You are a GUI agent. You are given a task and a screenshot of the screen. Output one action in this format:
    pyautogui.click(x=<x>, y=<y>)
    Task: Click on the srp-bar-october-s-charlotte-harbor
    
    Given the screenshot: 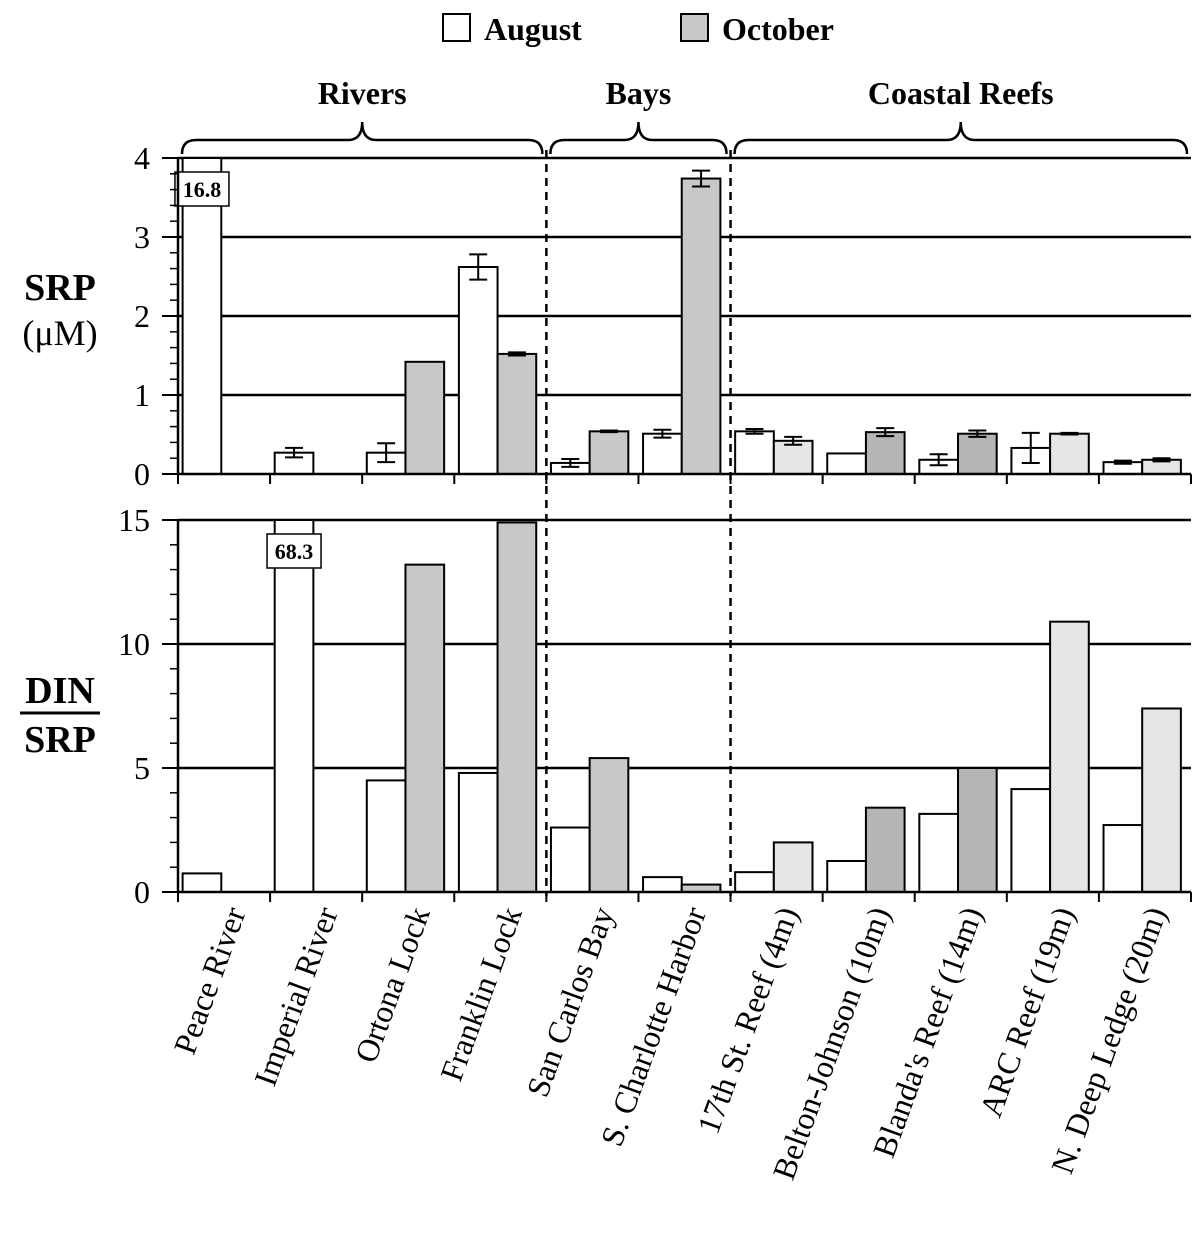 What is the action you would take?
    pyautogui.click(x=701, y=326)
    